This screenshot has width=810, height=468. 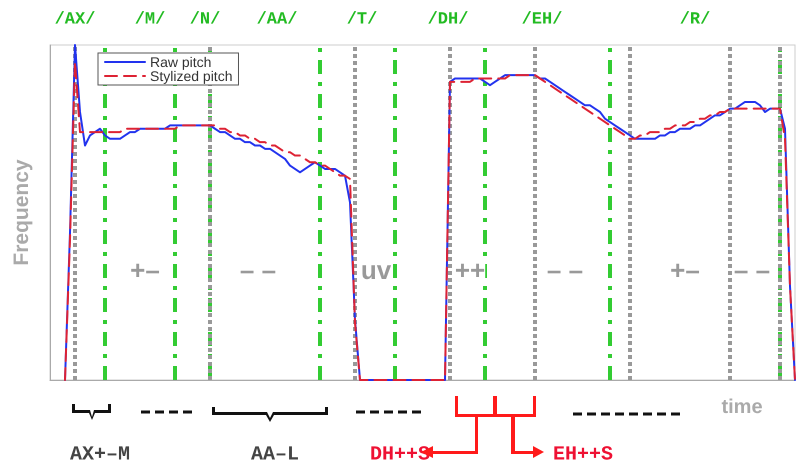 I want to click on y-axis-title: Frequency, so click(x=21, y=212).